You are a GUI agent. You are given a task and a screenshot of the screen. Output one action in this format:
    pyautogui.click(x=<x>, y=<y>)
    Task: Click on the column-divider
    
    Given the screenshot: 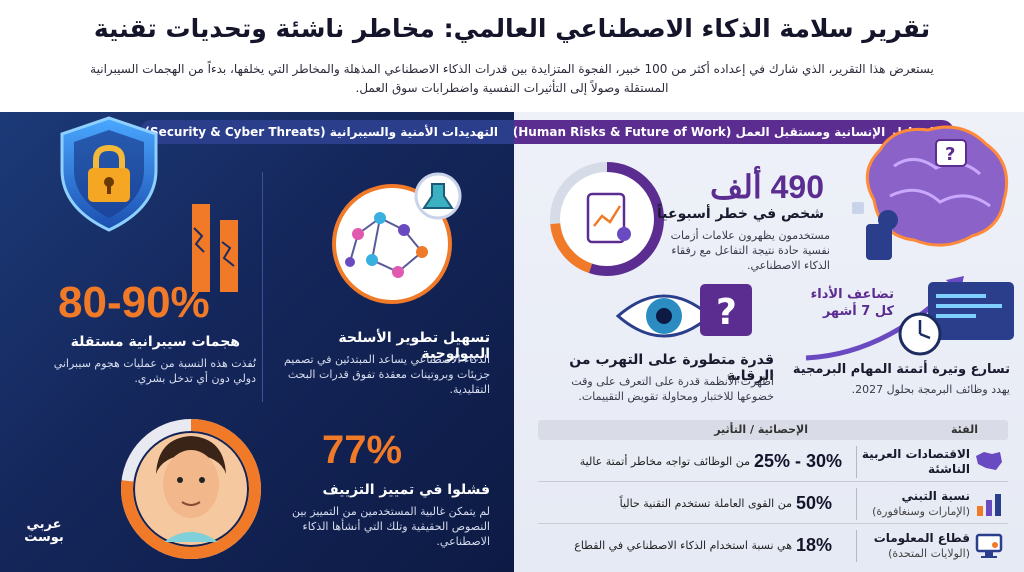 What is the action you would take?
    pyautogui.click(x=262, y=287)
    